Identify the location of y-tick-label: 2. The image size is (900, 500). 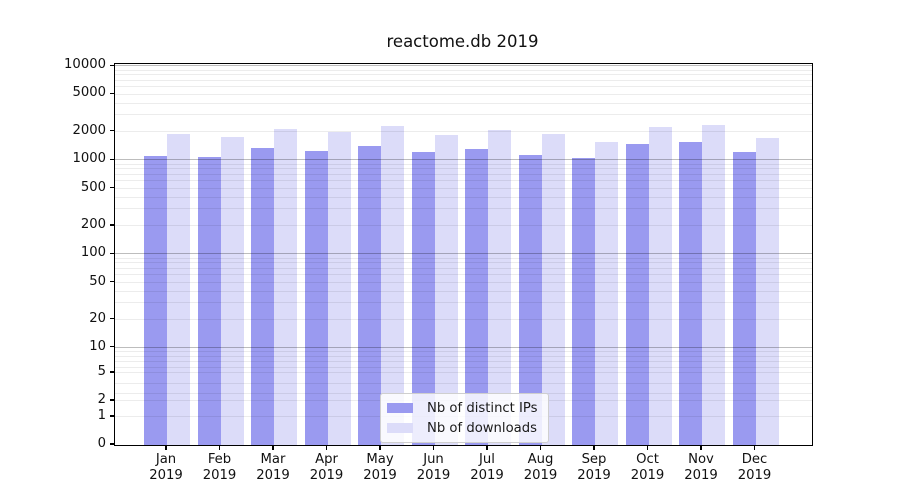
(101, 399).